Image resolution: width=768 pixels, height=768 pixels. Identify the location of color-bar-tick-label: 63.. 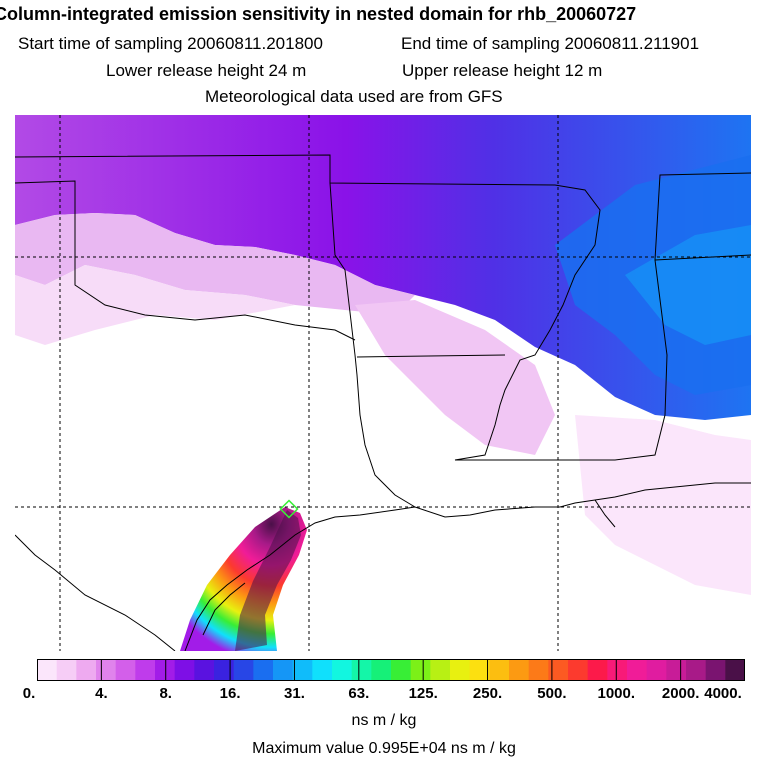
(359, 693).